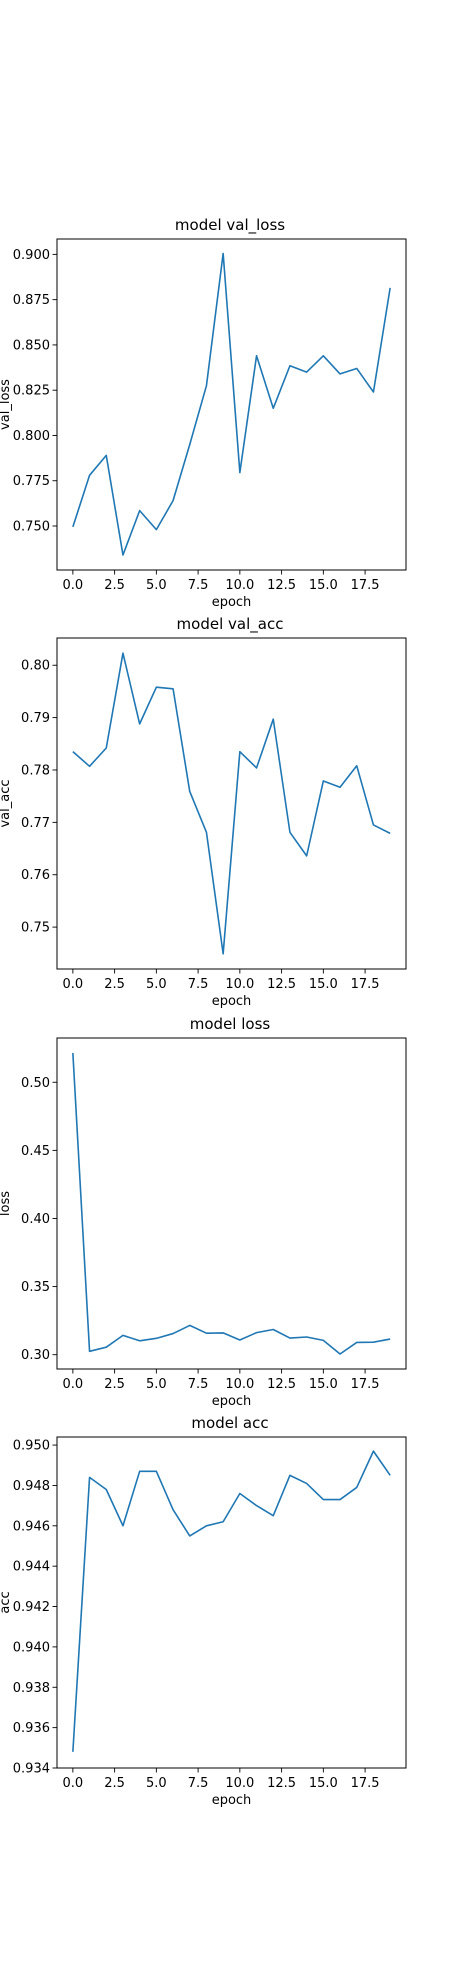 The width and height of the screenshot is (450, 1980). I want to click on y-tick-label: 0.79, so click(35, 718).